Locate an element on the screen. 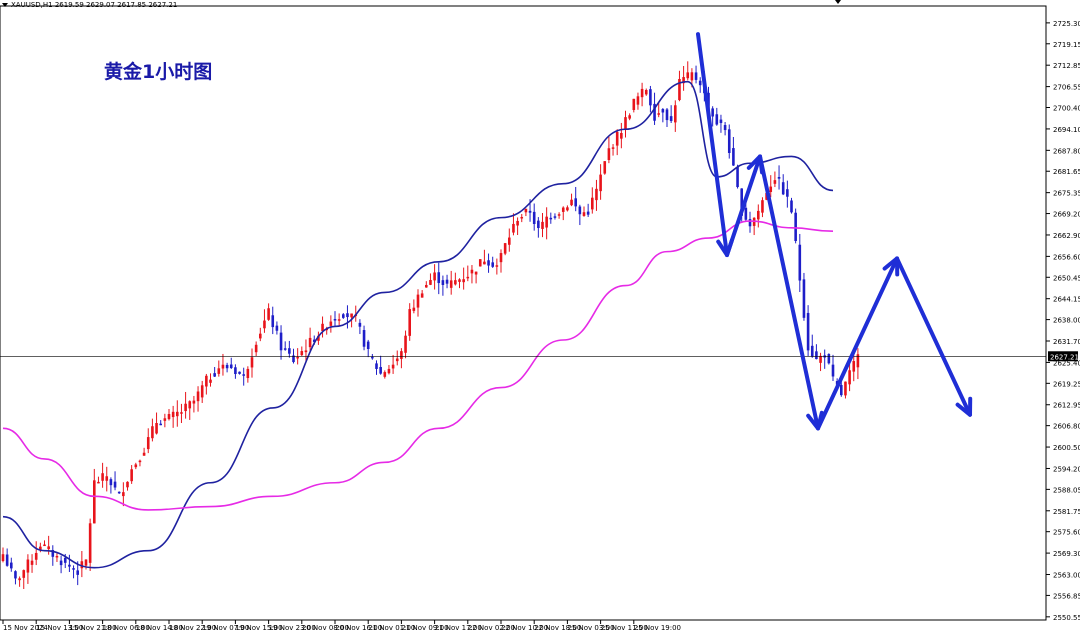 The height and width of the screenshot is (635, 1080). y-tick-label: 2712.85 is located at coordinates (1066, 66).